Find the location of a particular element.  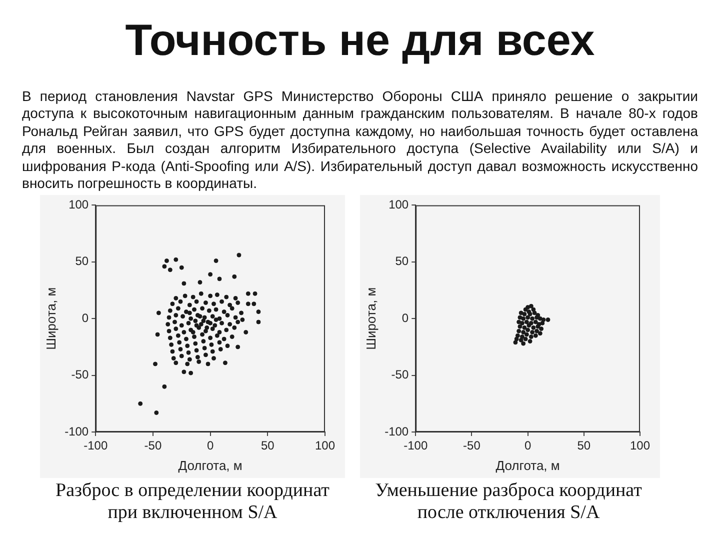

text: Точность не для всех is located at coordinates (360, 41).